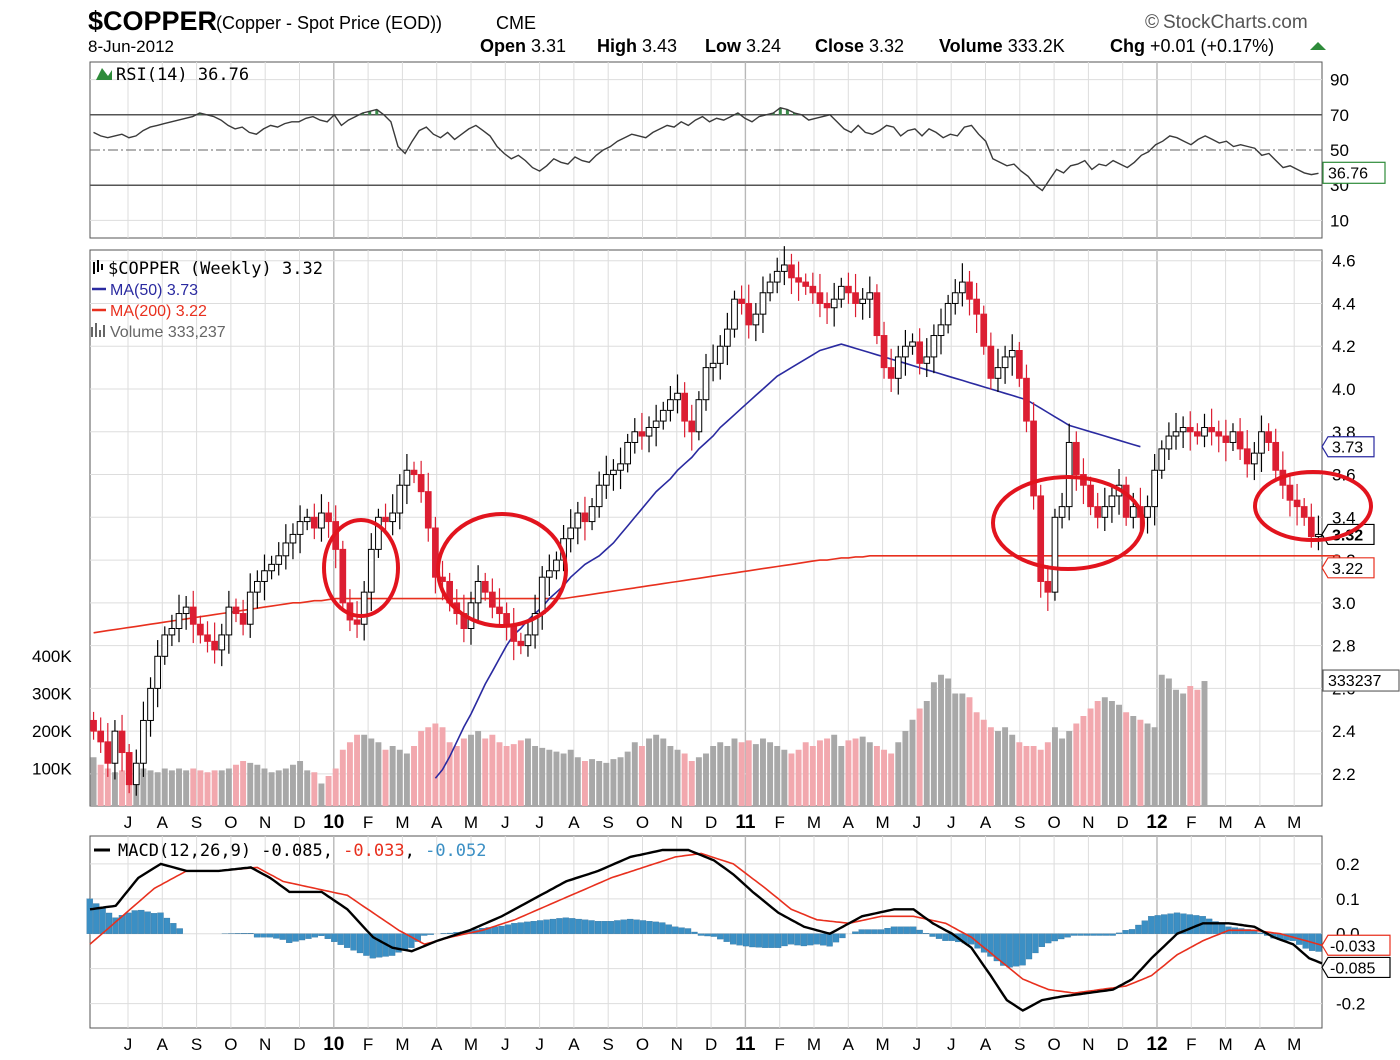 The image size is (1400, 1060). Describe the element at coordinates (1235, 22) in the screenshot. I see `brand-name: StockCharts.com` at that location.